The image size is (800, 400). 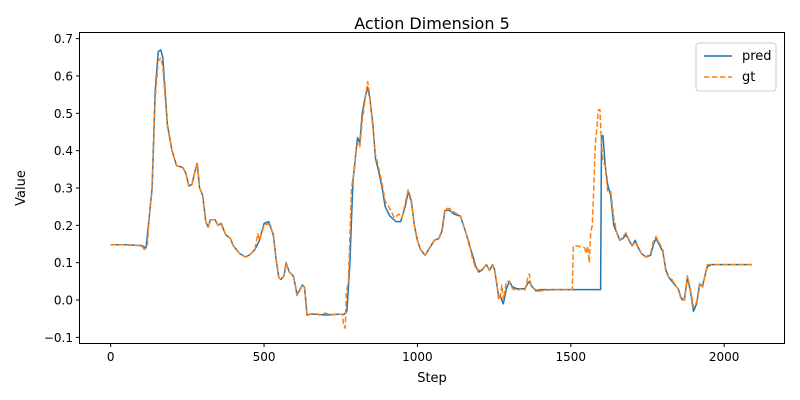 I want to click on legend-label-pred: pred, so click(x=757, y=56).